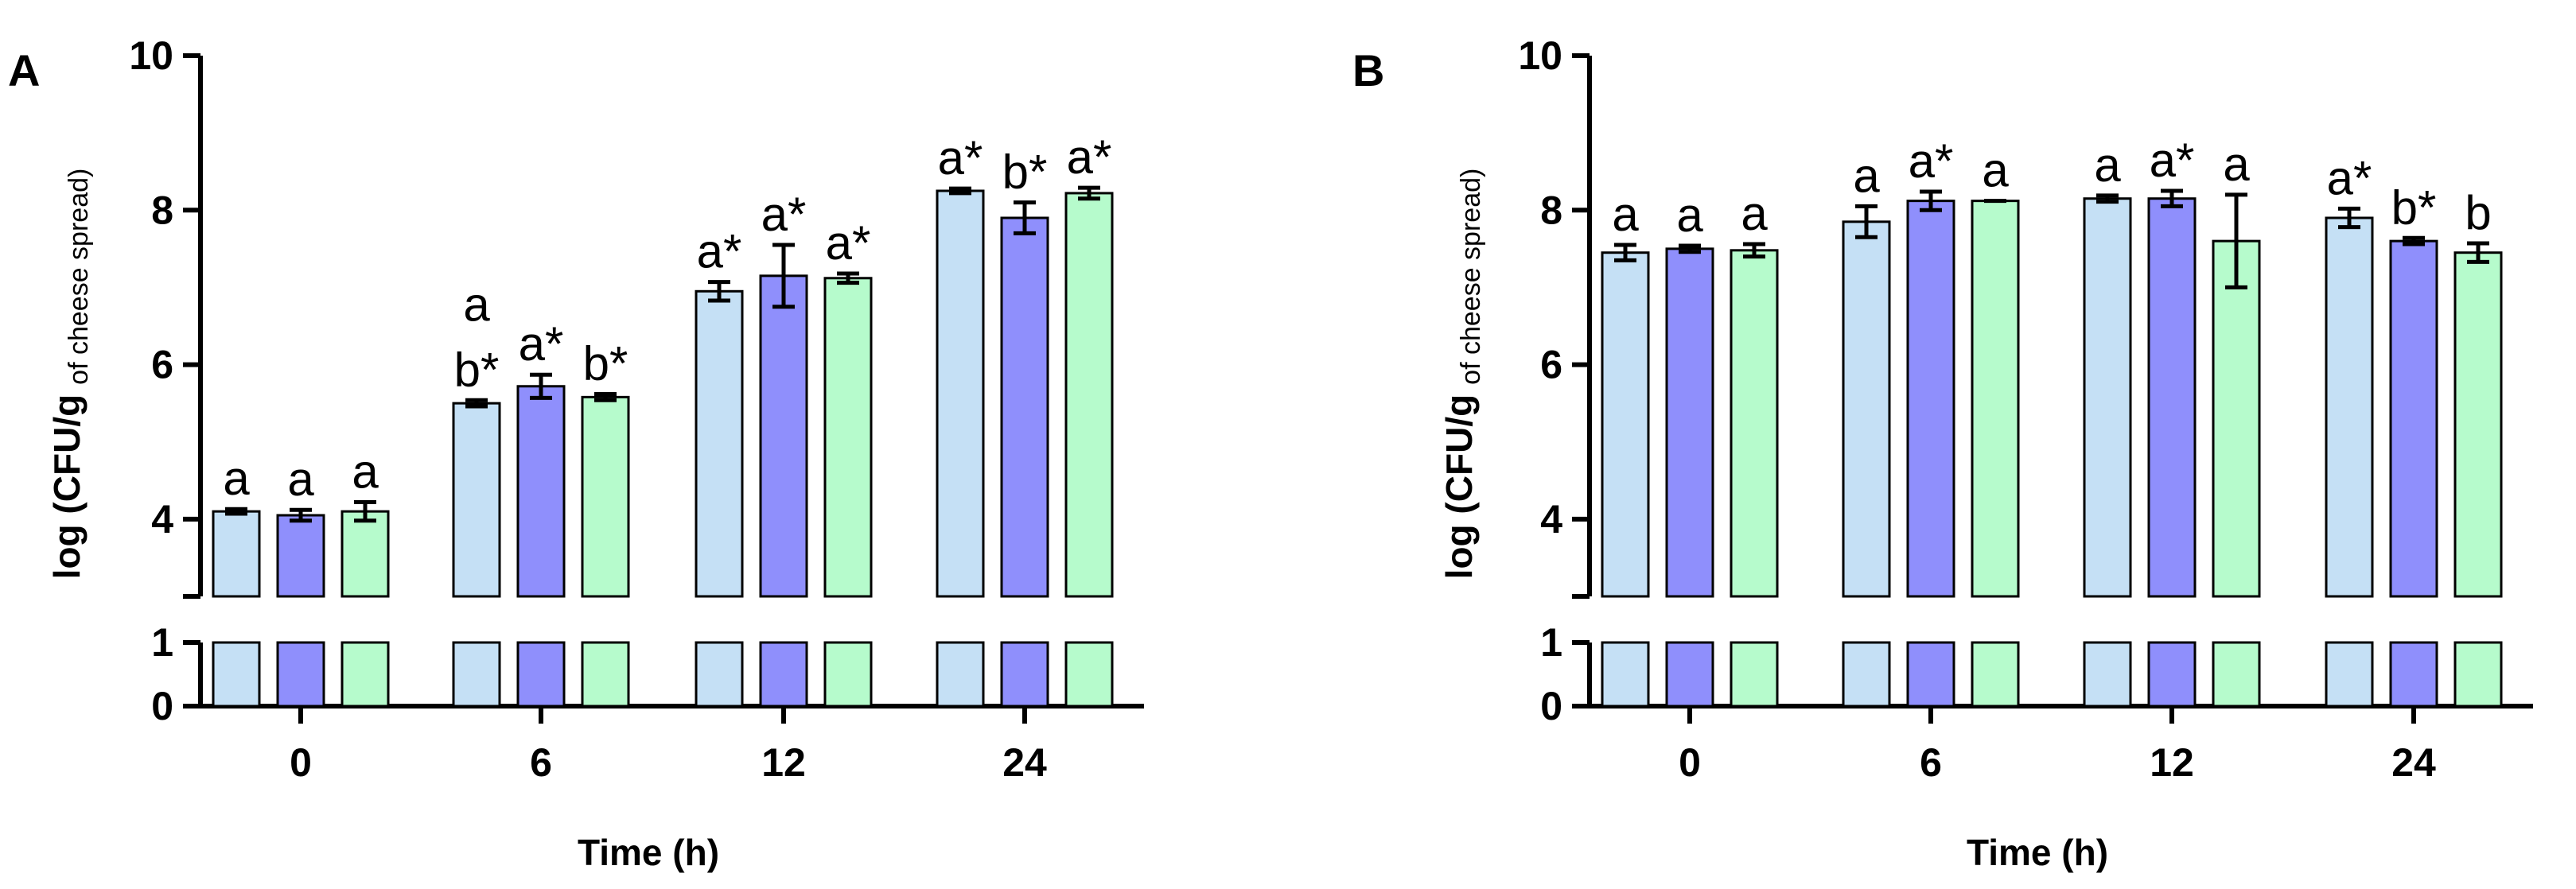 Image resolution: width=2576 pixels, height=889 pixels. Describe the element at coordinates (162, 210) in the screenshot. I see `y-tick-label: 8` at that location.